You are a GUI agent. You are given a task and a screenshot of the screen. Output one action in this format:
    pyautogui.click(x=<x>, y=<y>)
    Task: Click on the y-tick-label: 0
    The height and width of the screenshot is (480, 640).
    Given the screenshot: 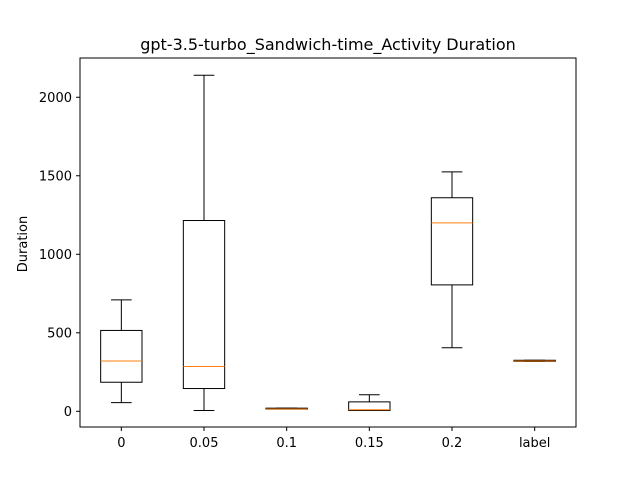 What is the action you would take?
    pyautogui.click(x=68, y=412)
    